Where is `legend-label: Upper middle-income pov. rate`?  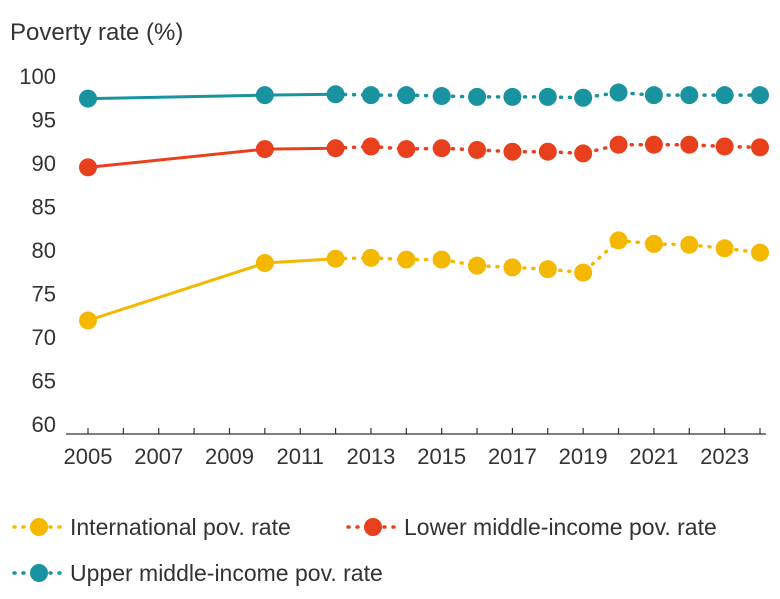 legend-label: Upper middle-income pov. rate is located at coordinates (226, 573).